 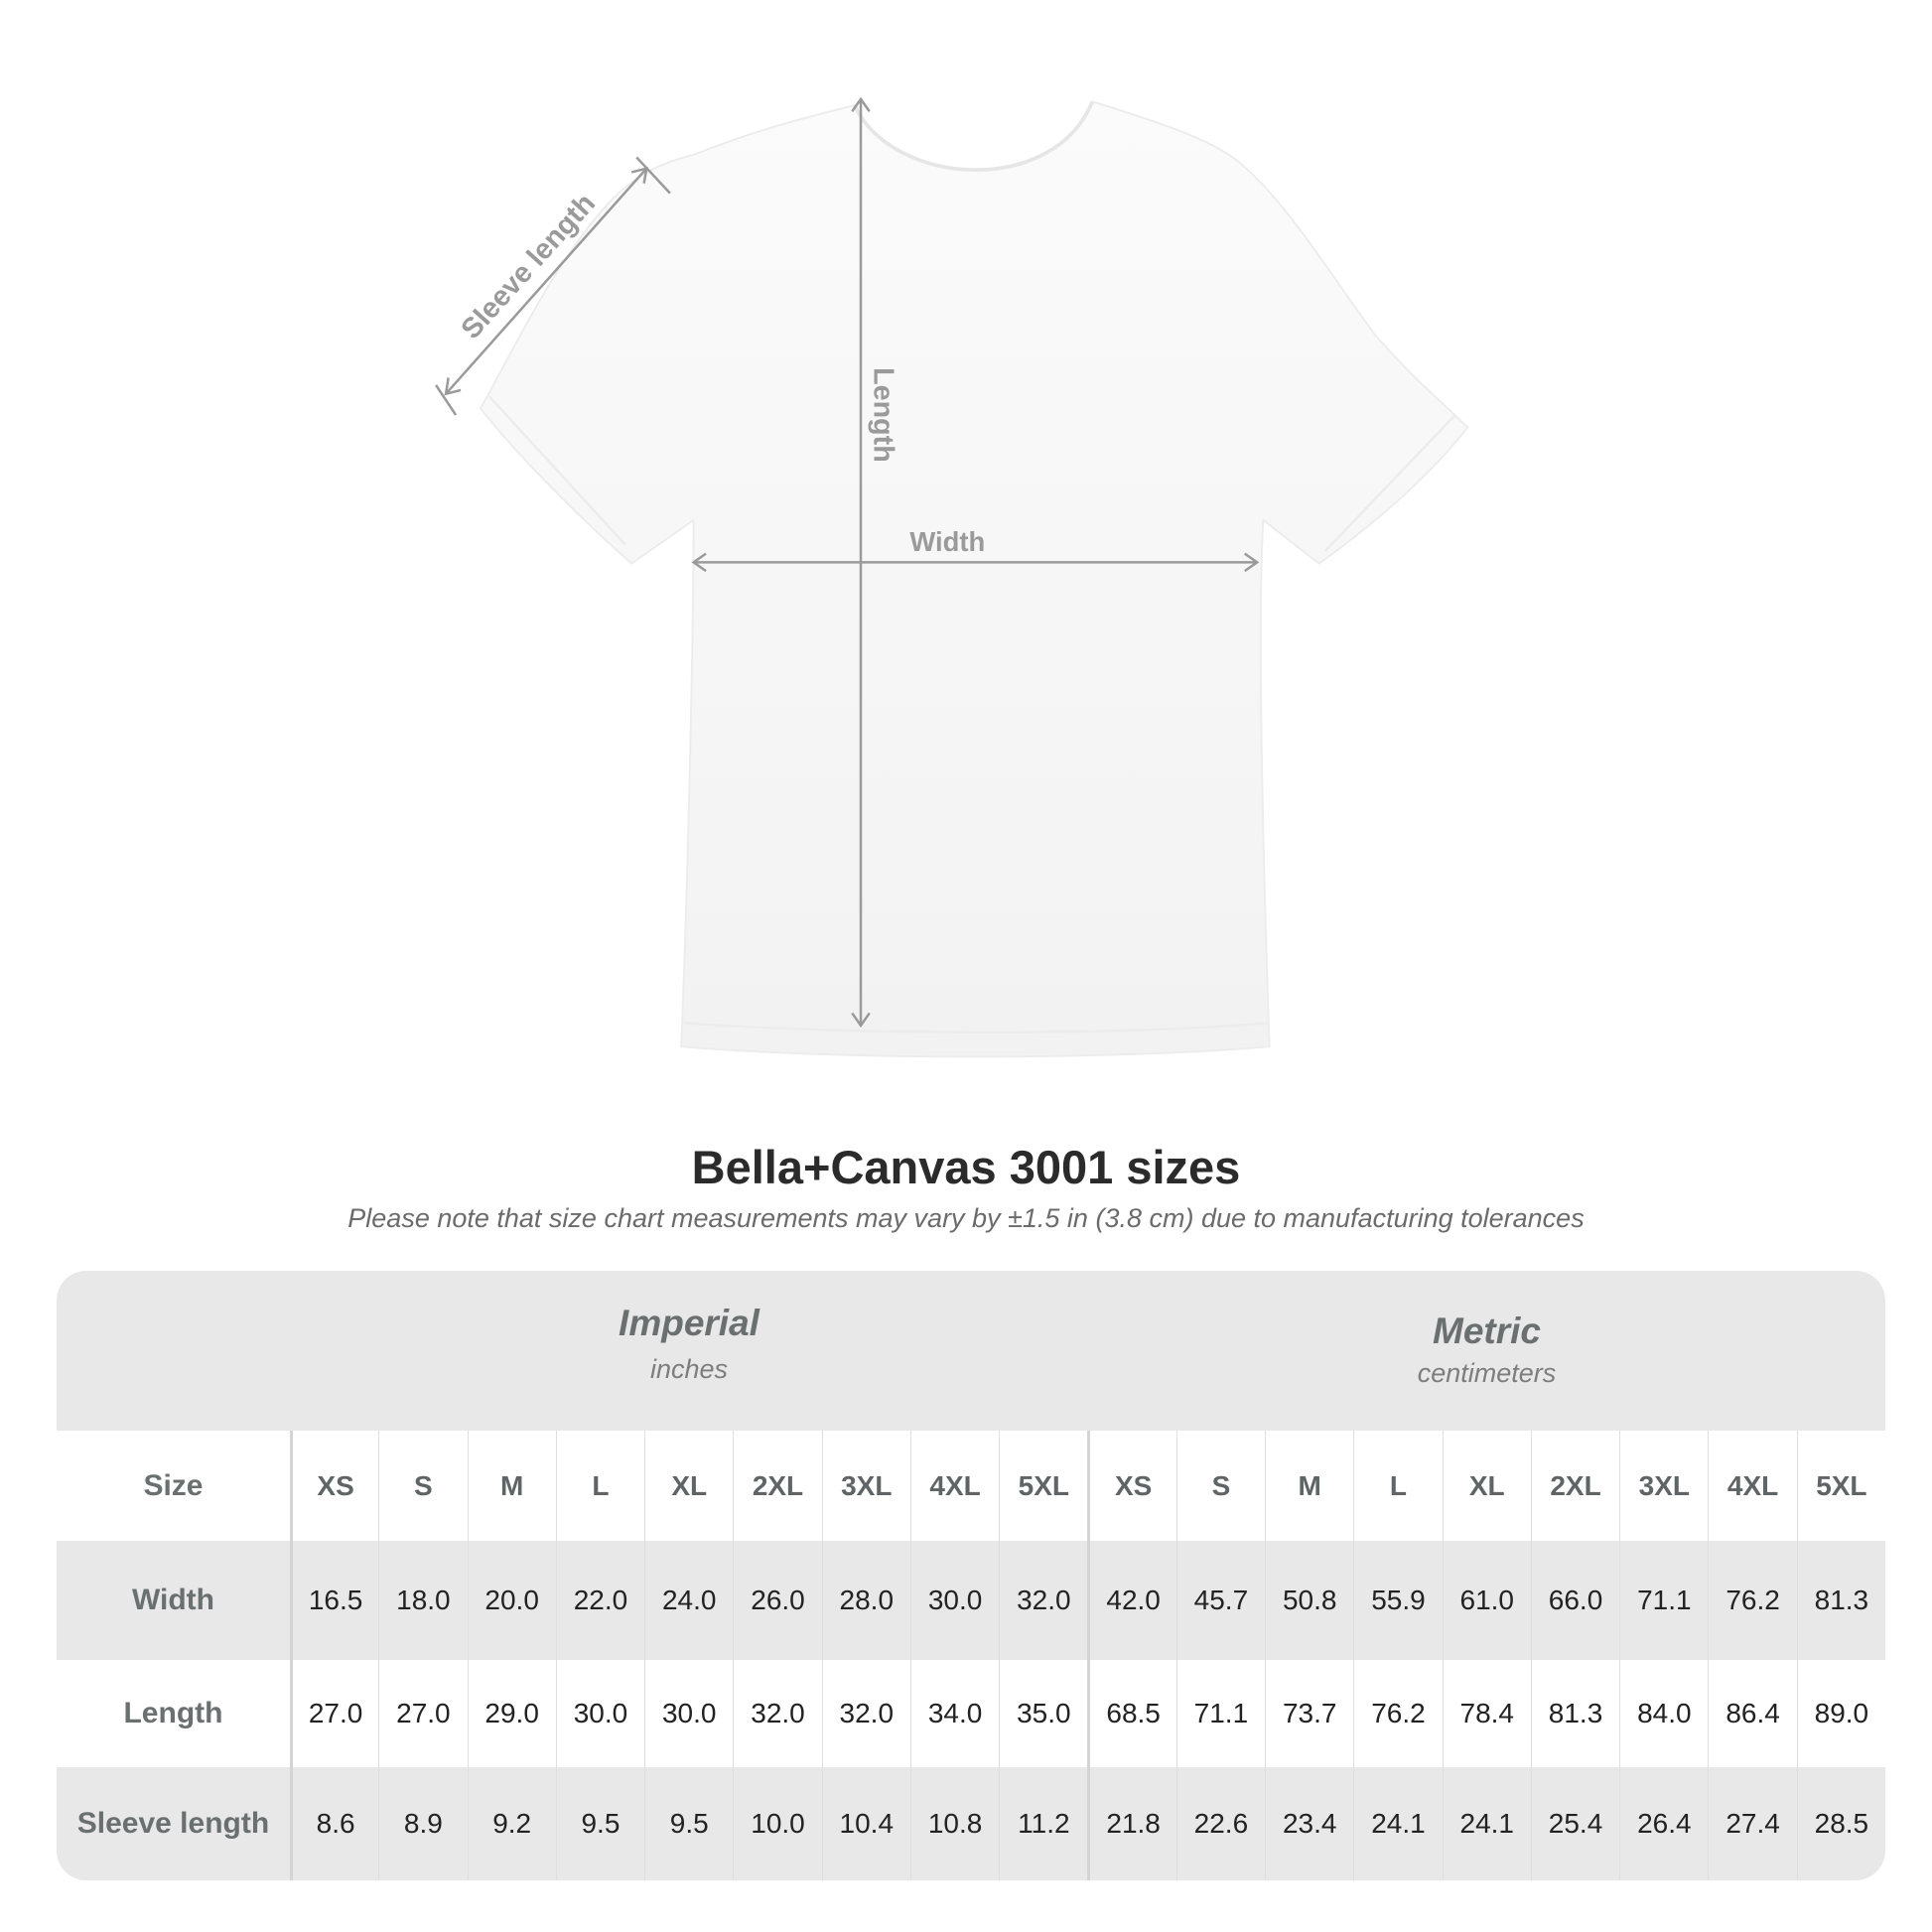 What do you see at coordinates (689, 1369) in the screenshot?
I see `imperial-unit: inches` at bounding box center [689, 1369].